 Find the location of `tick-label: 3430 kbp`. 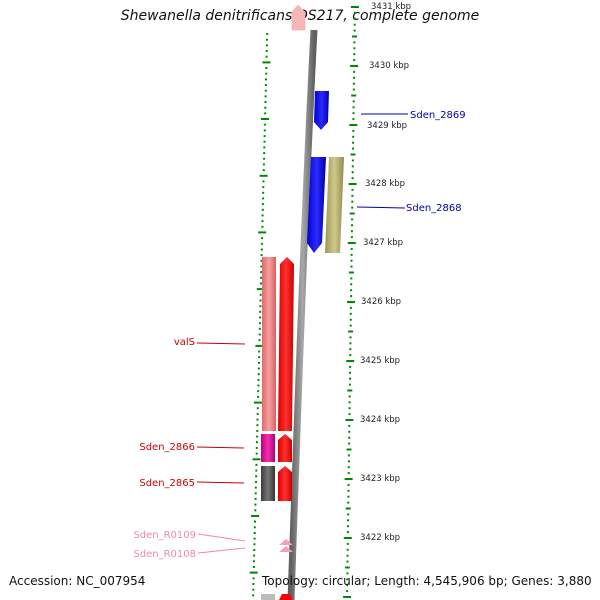

tick-label: 3430 kbp is located at coordinates (389, 66).